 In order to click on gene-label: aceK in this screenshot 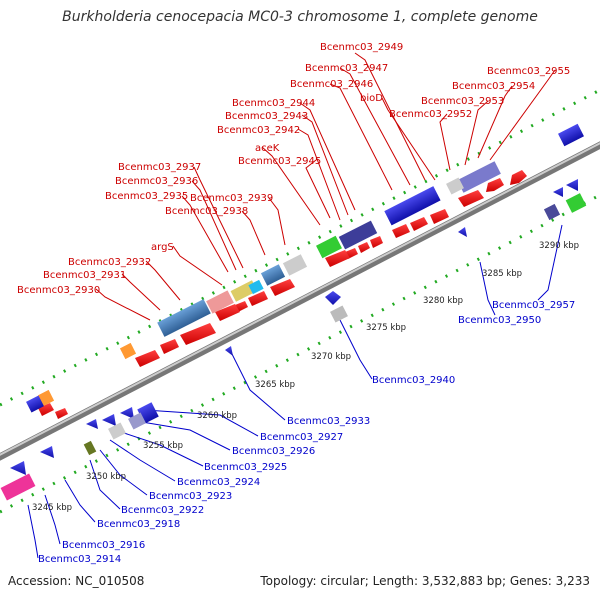, I will do `click(267, 148)`.